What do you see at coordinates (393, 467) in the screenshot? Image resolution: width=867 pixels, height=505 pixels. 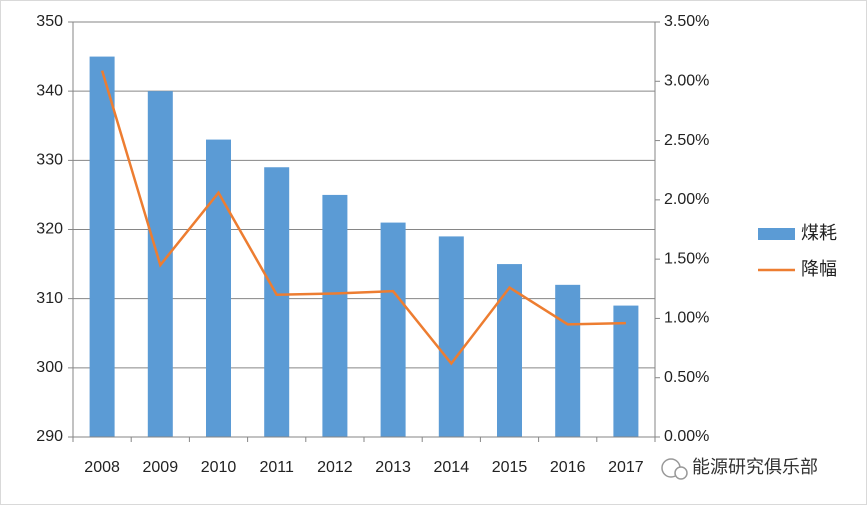 I see `x-tick-label: 2013` at bounding box center [393, 467].